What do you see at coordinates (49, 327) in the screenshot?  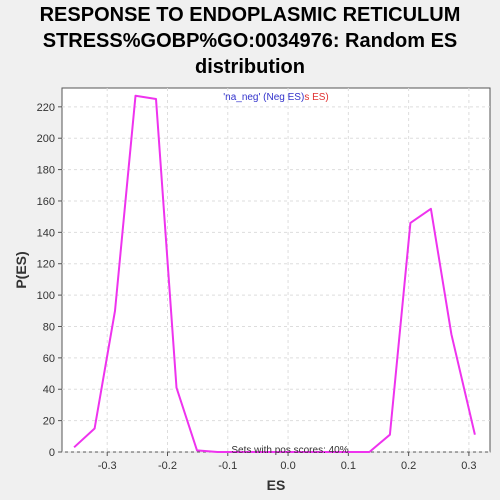 I see `y-tick-label: 80` at bounding box center [49, 327].